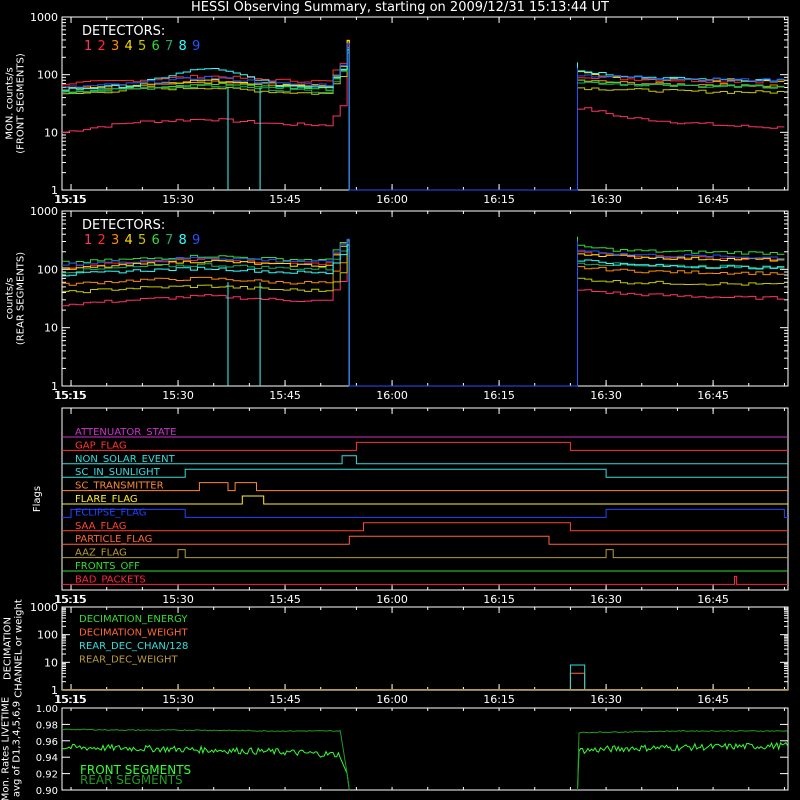 This screenshot has width=800, height=800. I want to click on y-axis-label: counts/s, so click(10, 298).